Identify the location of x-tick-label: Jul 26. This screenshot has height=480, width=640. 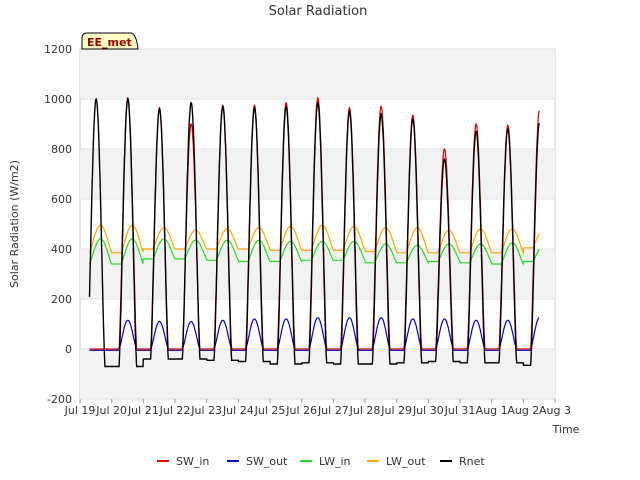
(301, 410).